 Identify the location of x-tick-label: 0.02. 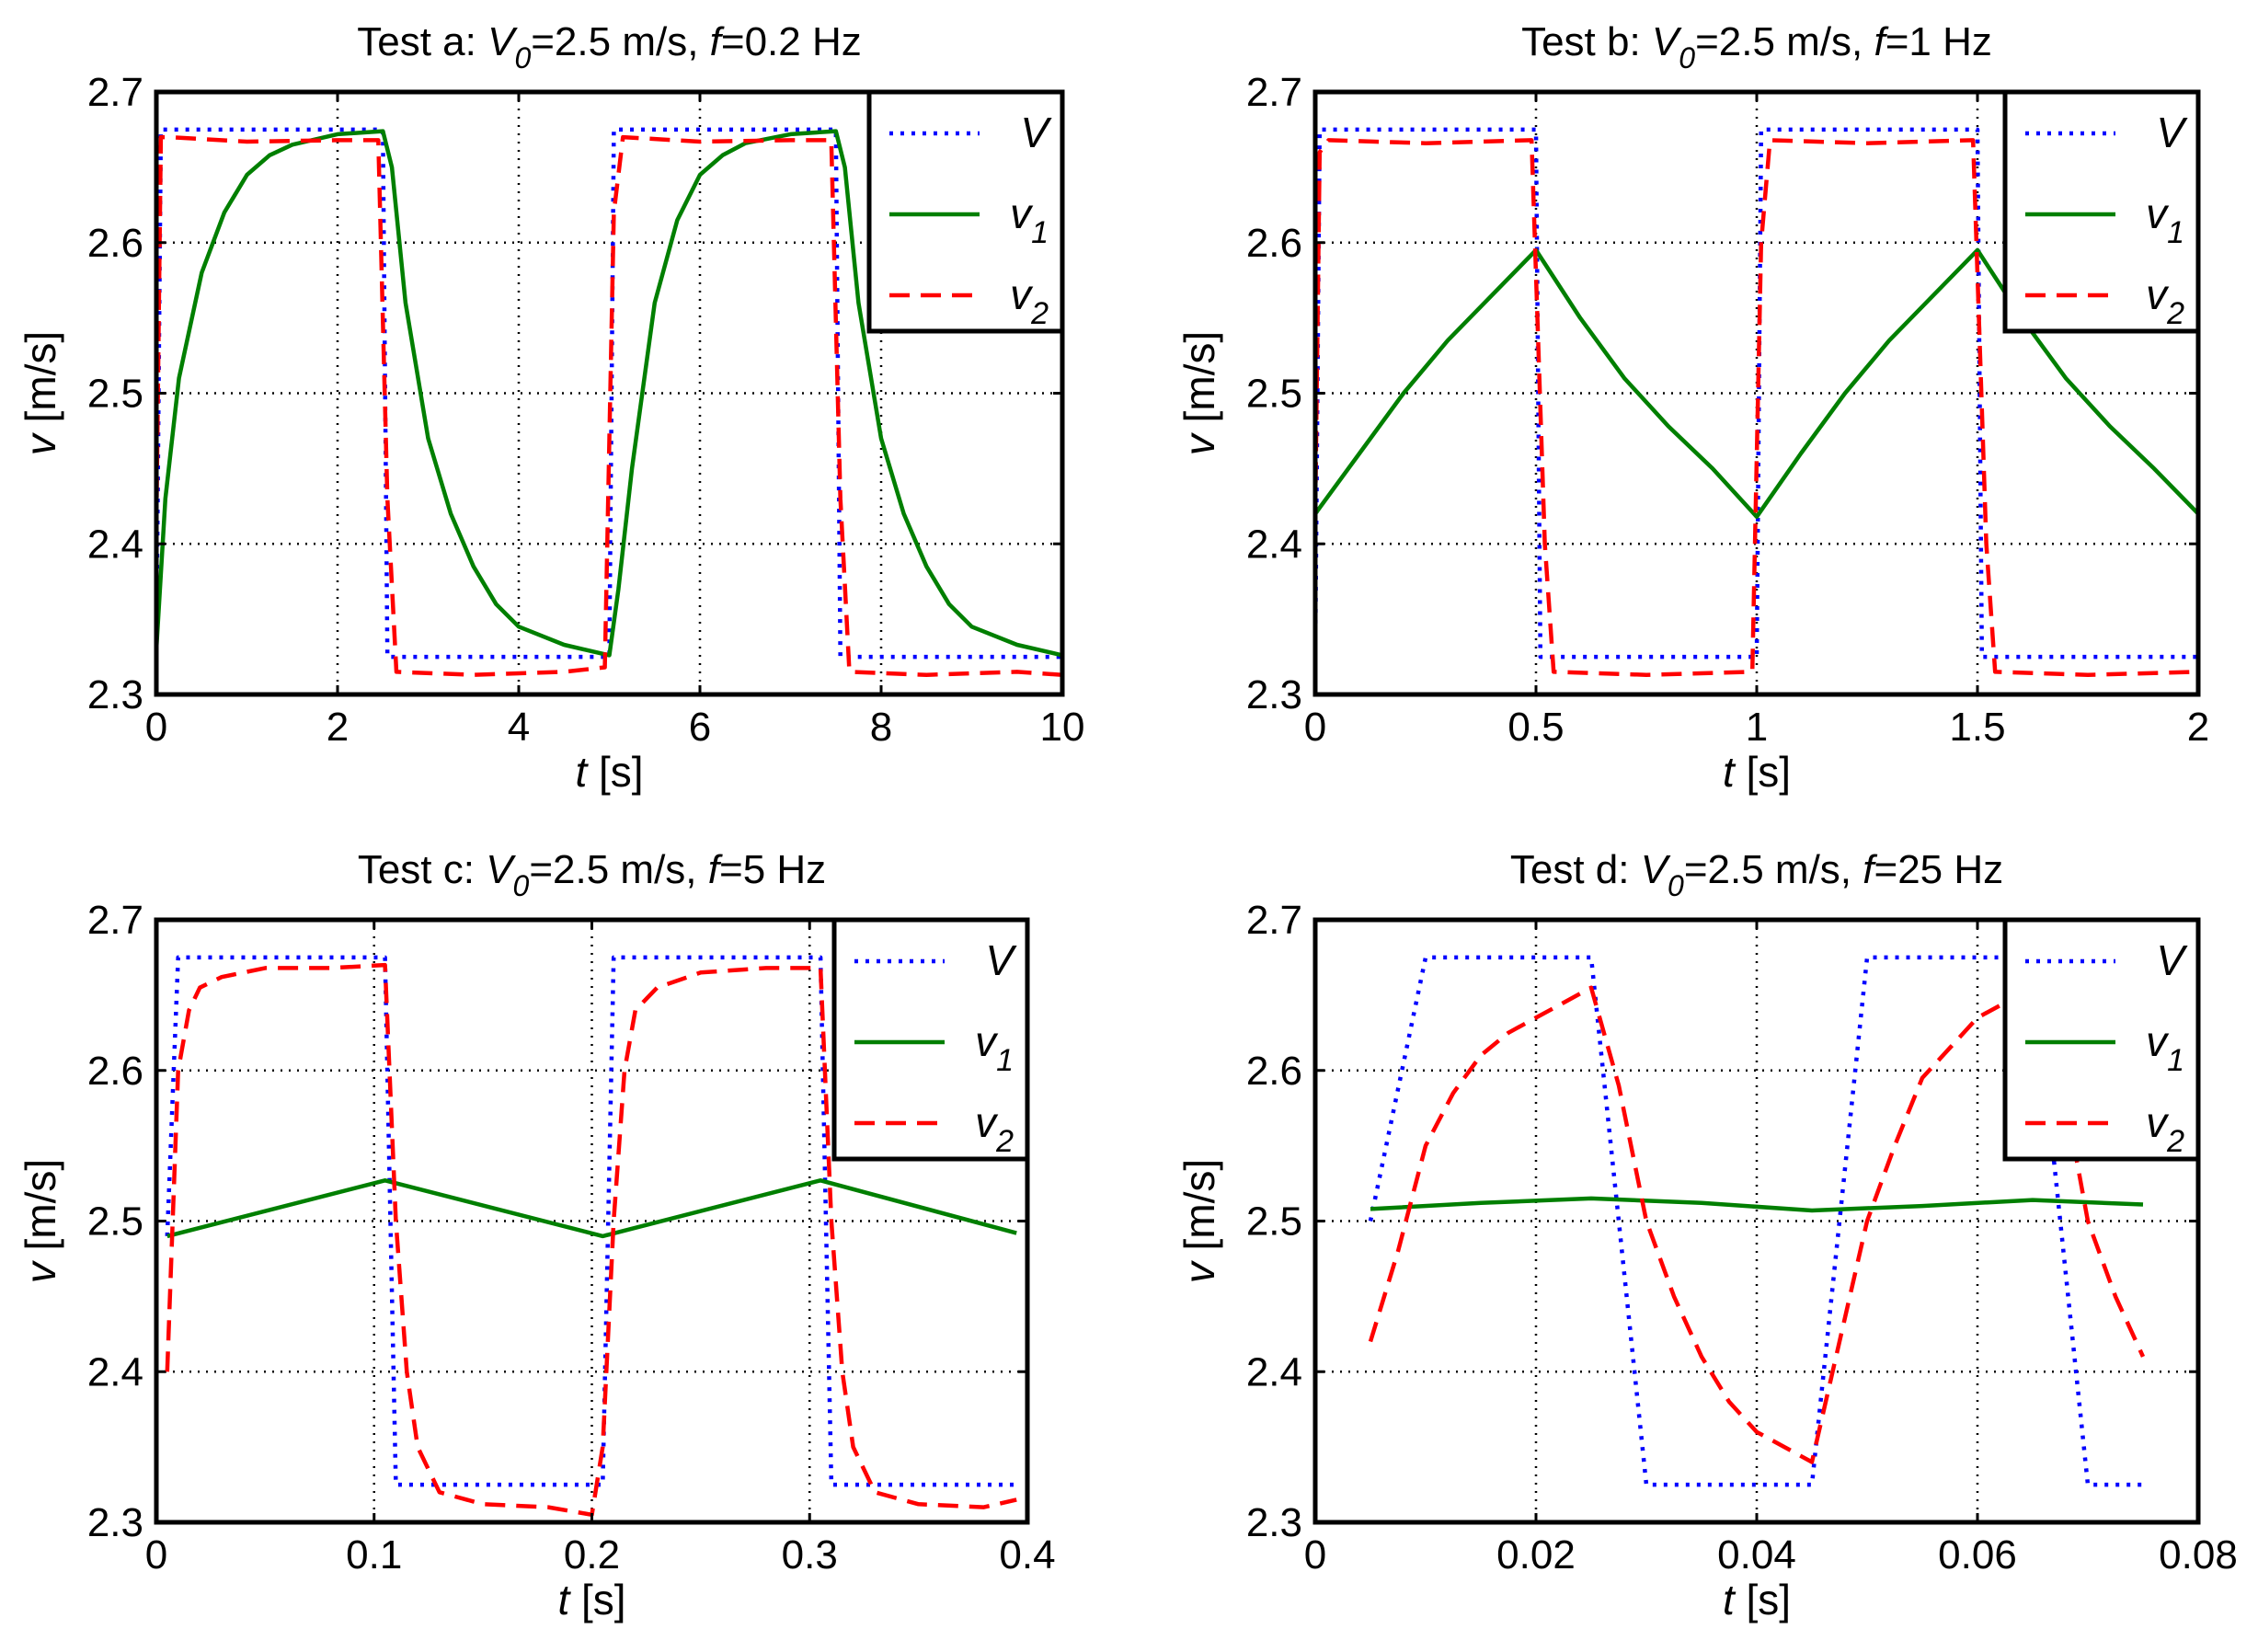
(1536, 1554).